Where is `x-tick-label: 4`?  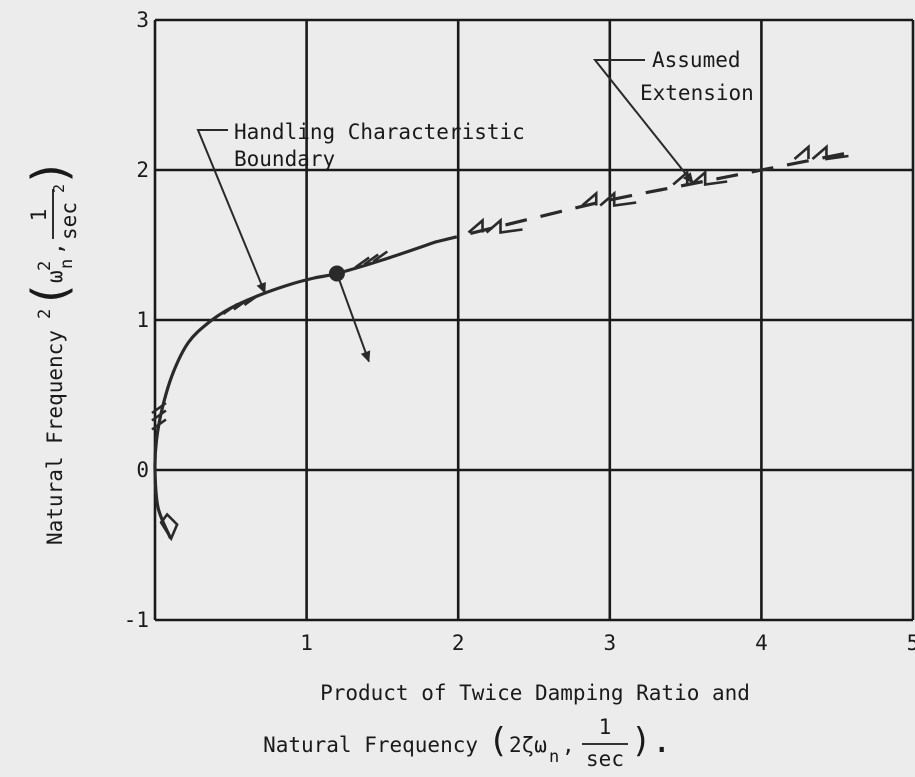 x-tick-label: 4 is located at coordinates (761, 643).